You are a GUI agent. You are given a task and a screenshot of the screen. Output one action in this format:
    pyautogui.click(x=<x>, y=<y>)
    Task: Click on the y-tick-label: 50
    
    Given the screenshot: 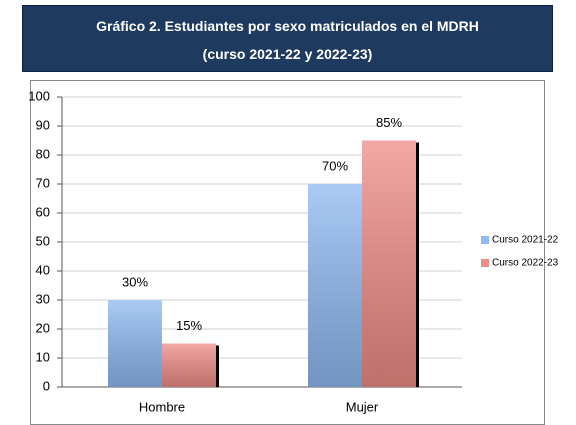 What is the action you would take?
    pyautogui.click(x=43, y=240)
    